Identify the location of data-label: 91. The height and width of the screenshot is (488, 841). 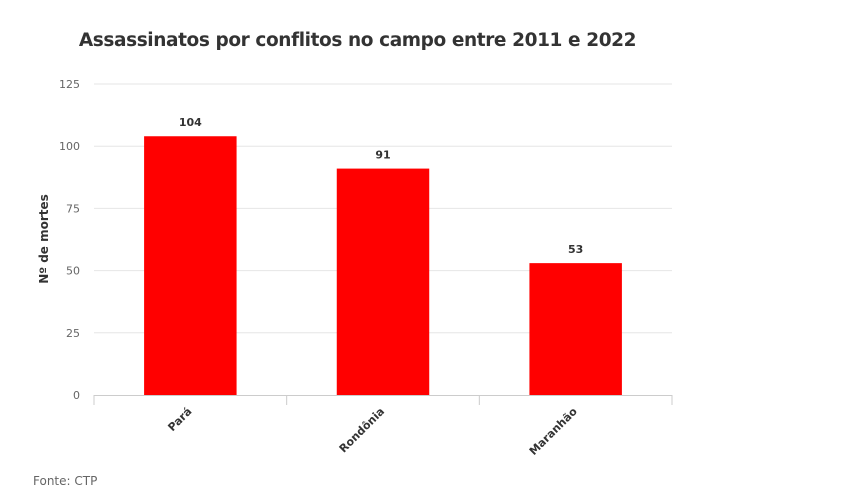
(382, 155).